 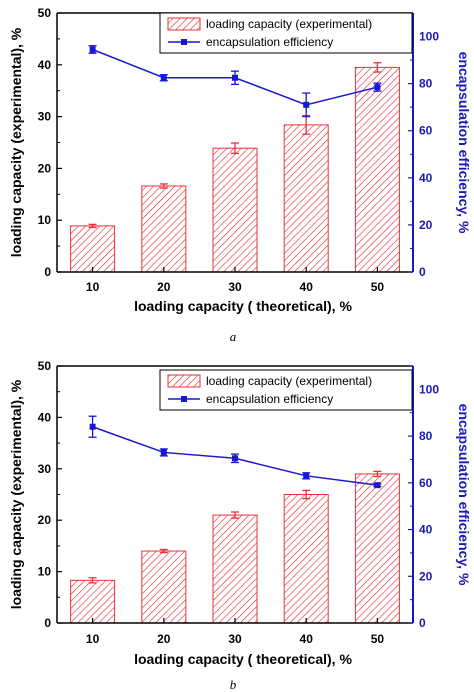 What do you see at coordinates (233, 336) in the screenshot?
I see `panel-caption: a` at bounding box center [233, 336].